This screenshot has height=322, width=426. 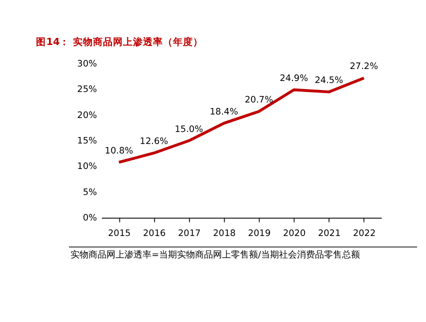 What do you see at coordinates (224, 234) in the screenshot?
I see `x-tick-label: 2018` at bounding box center [224, 234].